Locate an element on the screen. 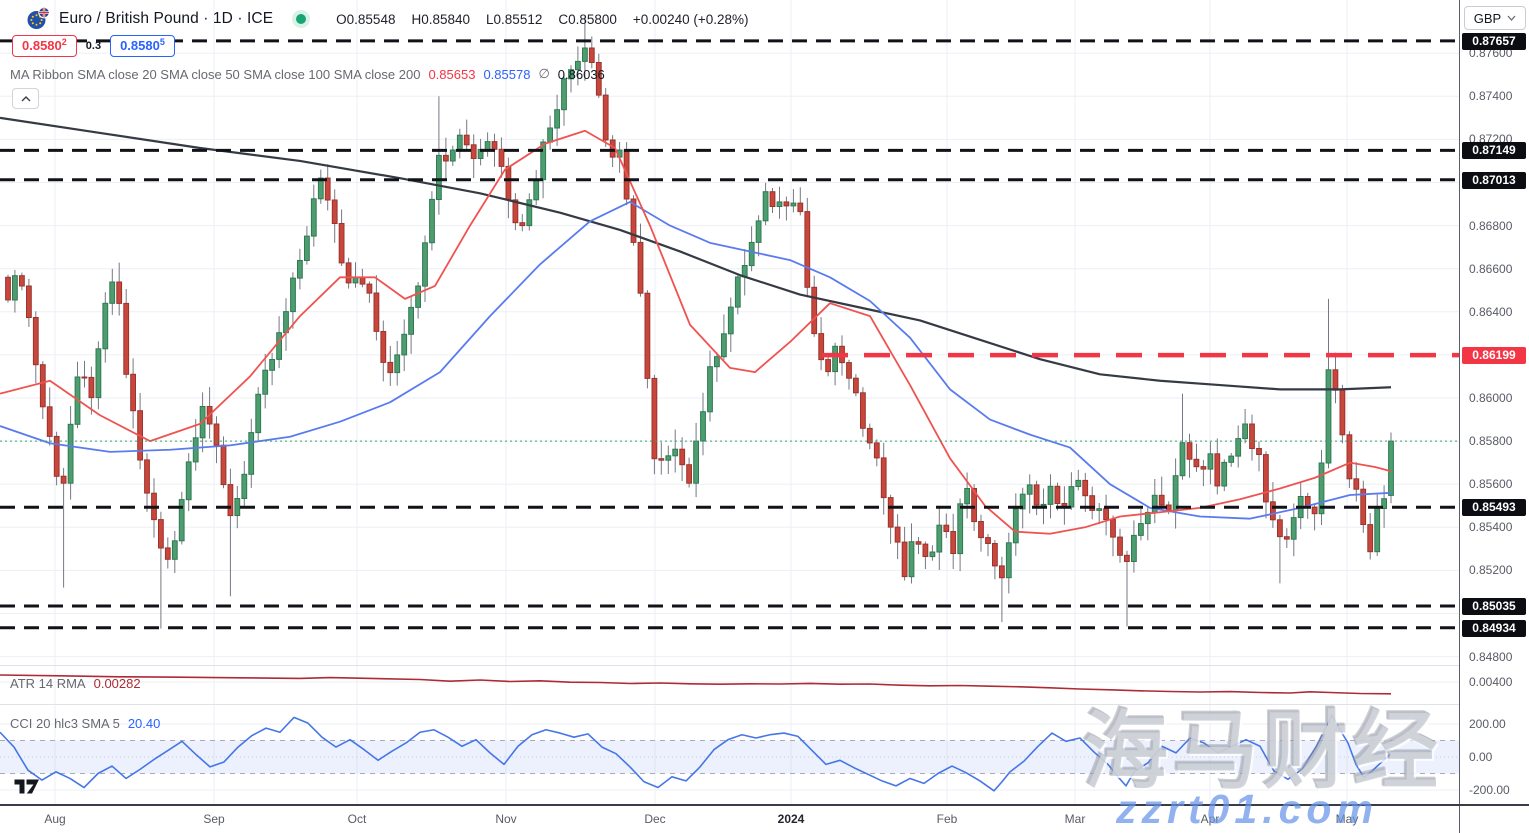 The height and width of the screenshot is (833, 1529). price-axis-tick: 0.84800 is located at coordinates (1491, 657).